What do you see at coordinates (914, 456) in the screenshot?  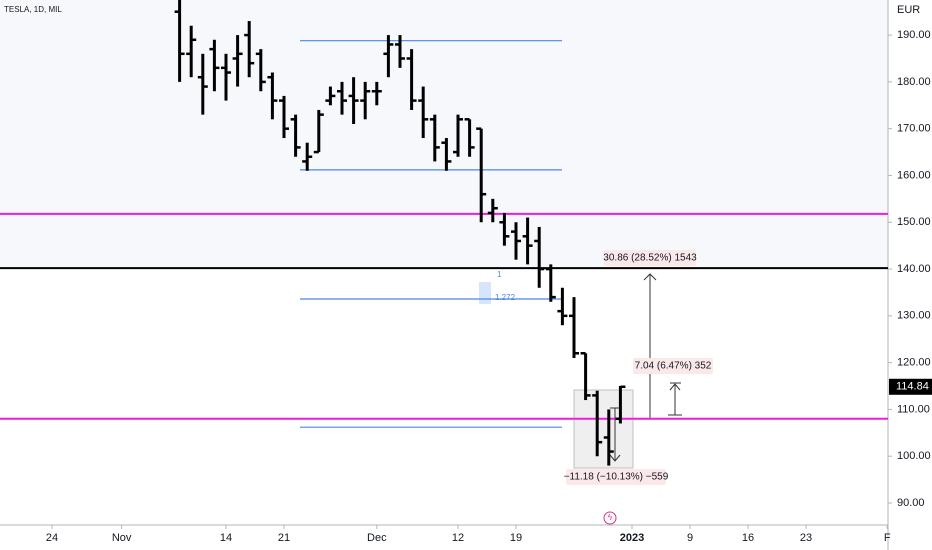 I see `y-tick-label: 100.00` at bounding box center [914, 456].